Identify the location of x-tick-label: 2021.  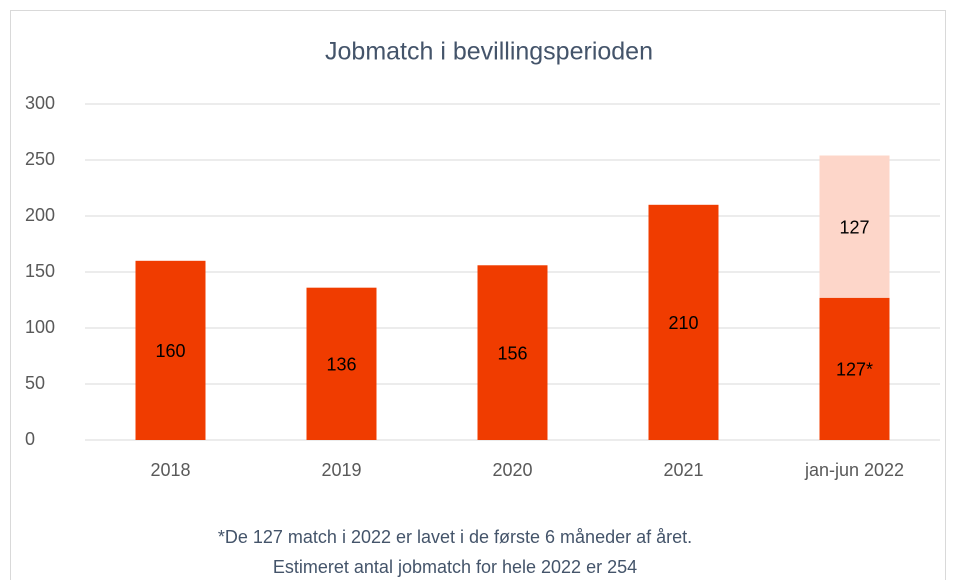
(683, 470).